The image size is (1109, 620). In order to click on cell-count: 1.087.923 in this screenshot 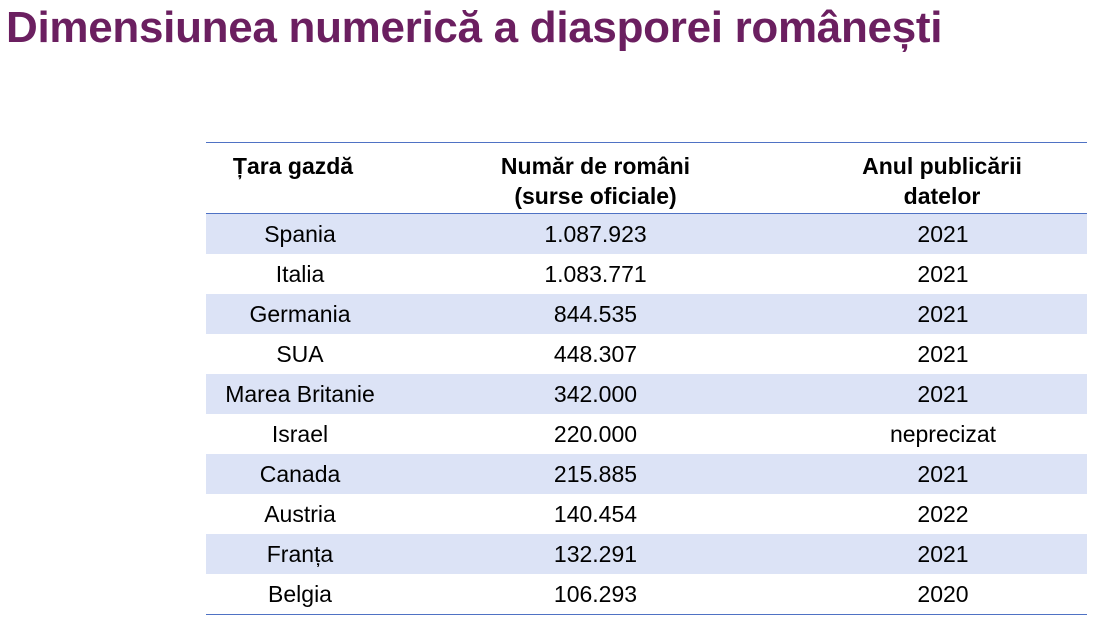, I will do `click(595, 233)`.